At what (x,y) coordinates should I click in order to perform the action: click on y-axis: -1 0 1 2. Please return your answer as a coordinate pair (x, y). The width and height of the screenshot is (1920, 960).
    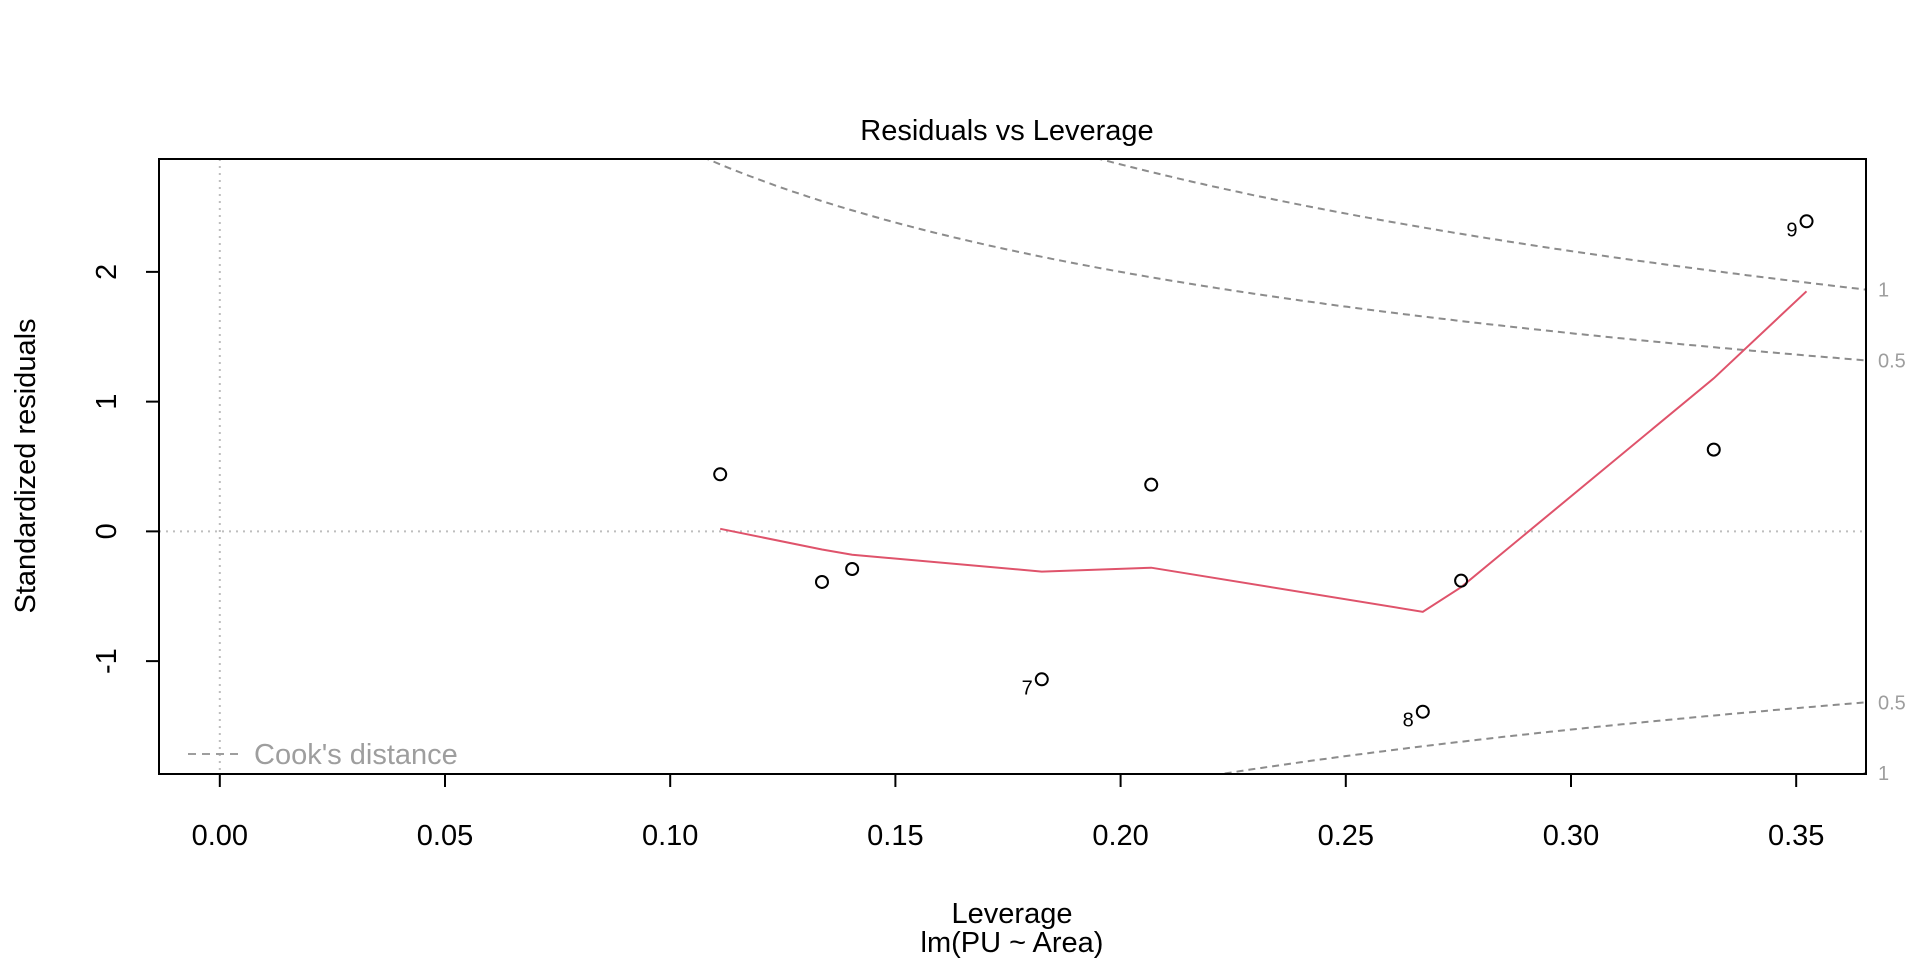
    Looking at the image, I should click on (125, 469).